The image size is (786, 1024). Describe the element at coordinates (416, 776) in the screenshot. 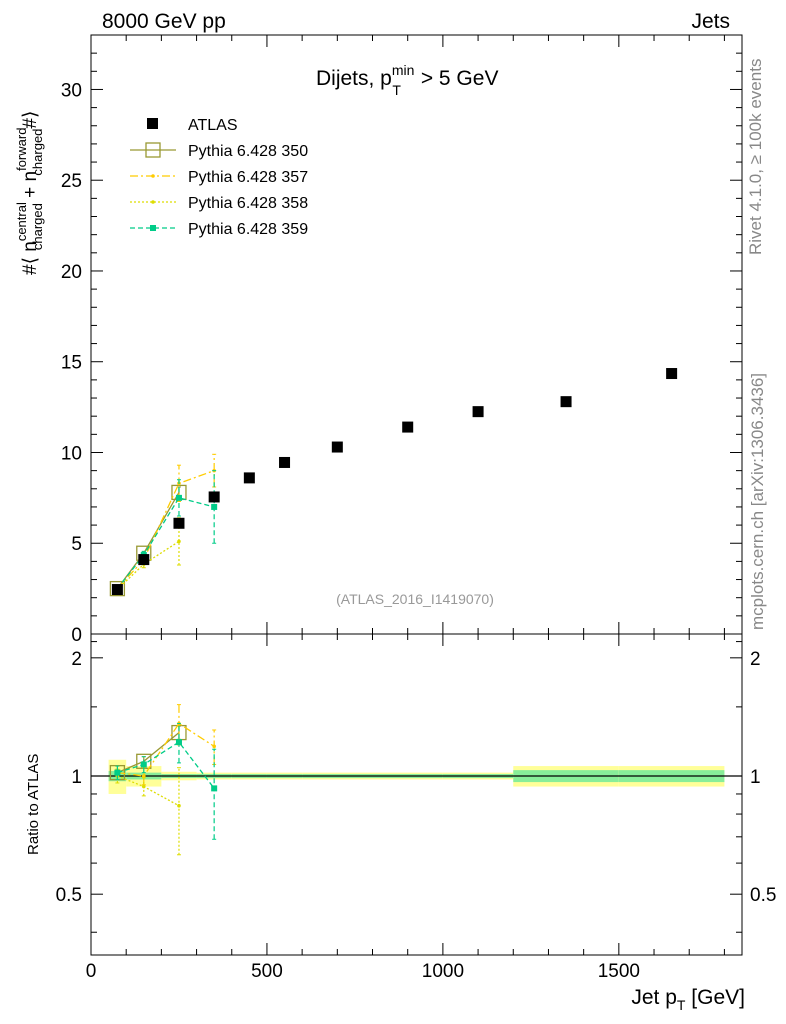

I see `ratio-uncertainty-bands` at that location.